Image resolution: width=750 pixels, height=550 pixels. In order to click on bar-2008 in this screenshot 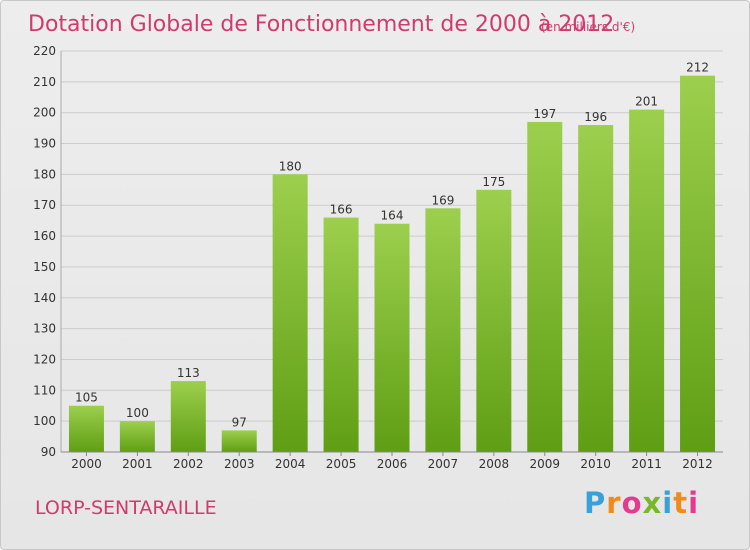, I will do `click(494, 321)`.